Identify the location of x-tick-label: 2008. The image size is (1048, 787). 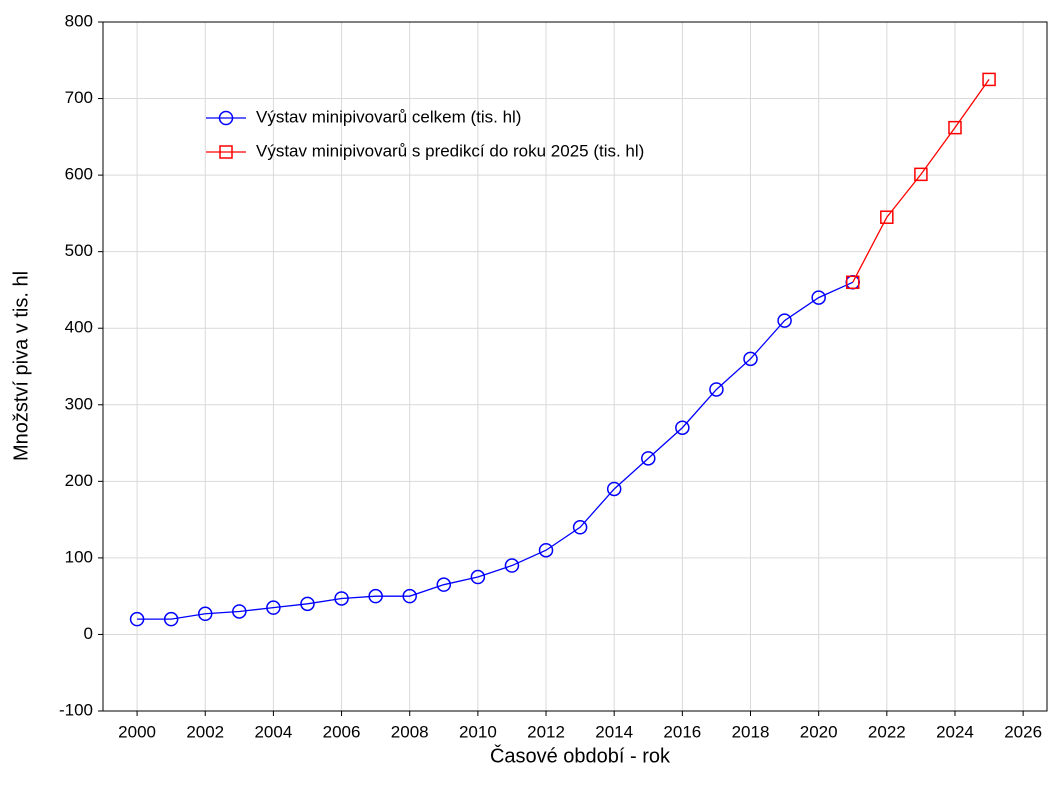
(410, 731).